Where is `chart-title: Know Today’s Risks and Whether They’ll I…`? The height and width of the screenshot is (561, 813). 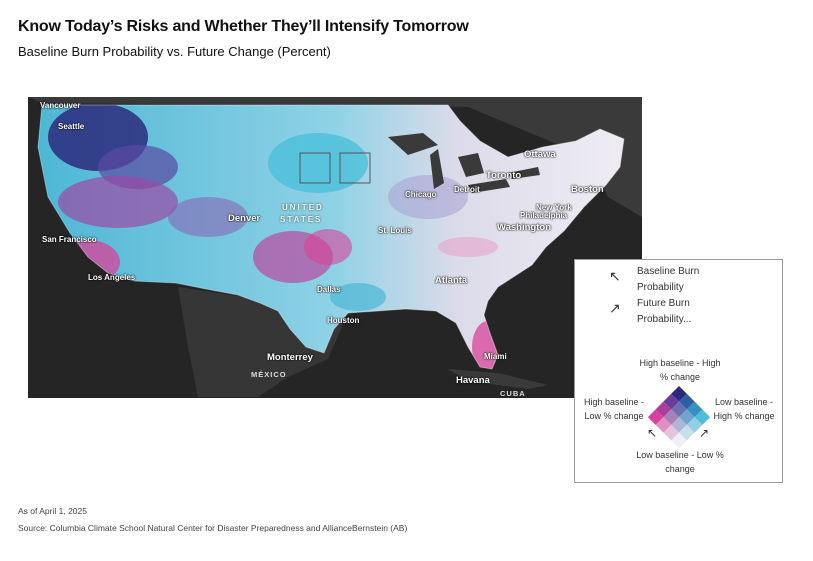 chart-title: Know Today’s Risks and Whether They’ll I… is located at coordinates (243, 26).